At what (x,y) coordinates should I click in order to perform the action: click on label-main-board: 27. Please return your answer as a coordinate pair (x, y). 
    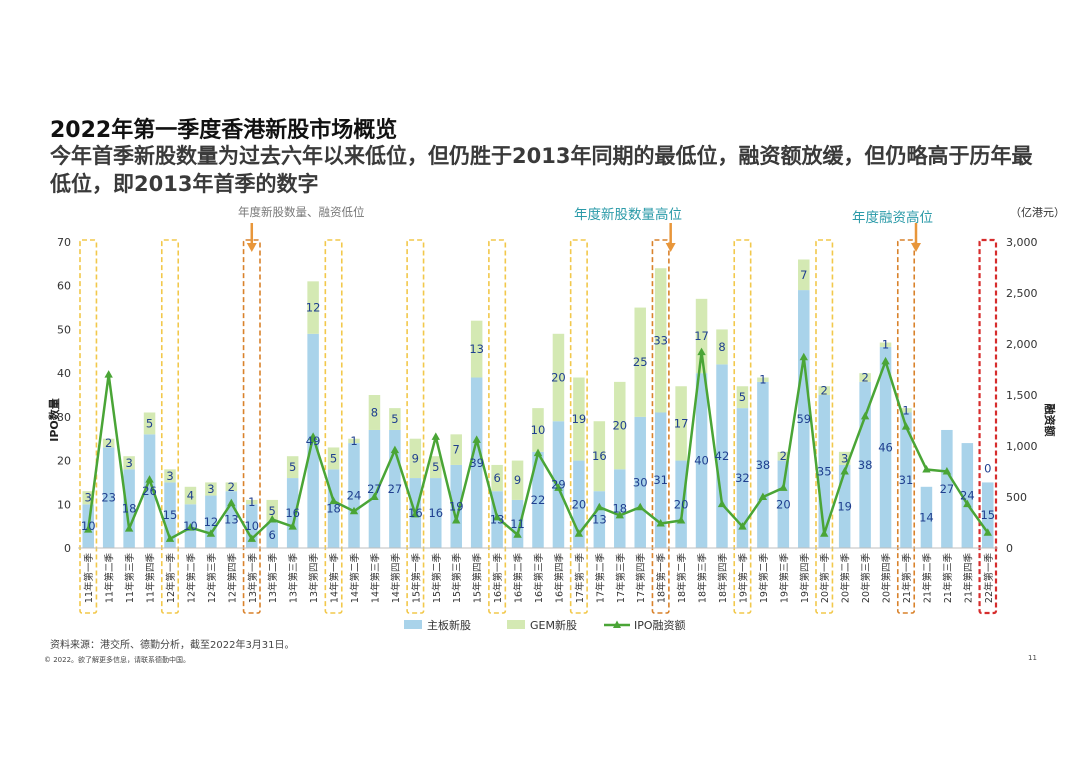
    Looking at the image, I should click on (374, 489).